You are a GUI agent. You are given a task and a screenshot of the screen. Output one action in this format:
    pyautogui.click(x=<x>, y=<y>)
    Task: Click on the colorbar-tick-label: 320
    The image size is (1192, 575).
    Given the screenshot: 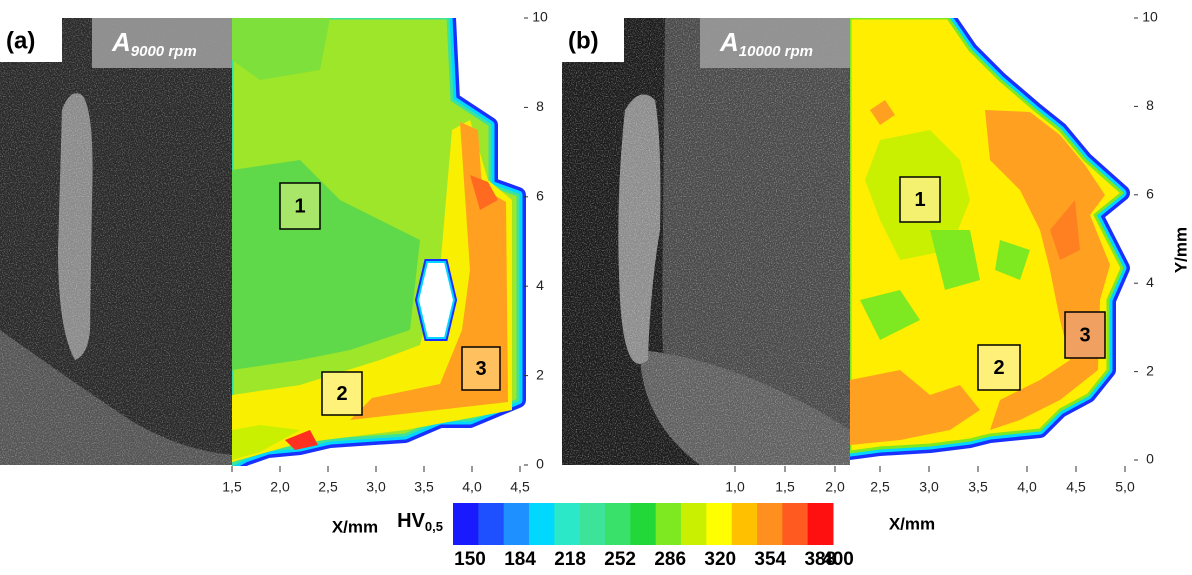 What is the action you would take?
    pyautogui.click(x=720, y=559)
    